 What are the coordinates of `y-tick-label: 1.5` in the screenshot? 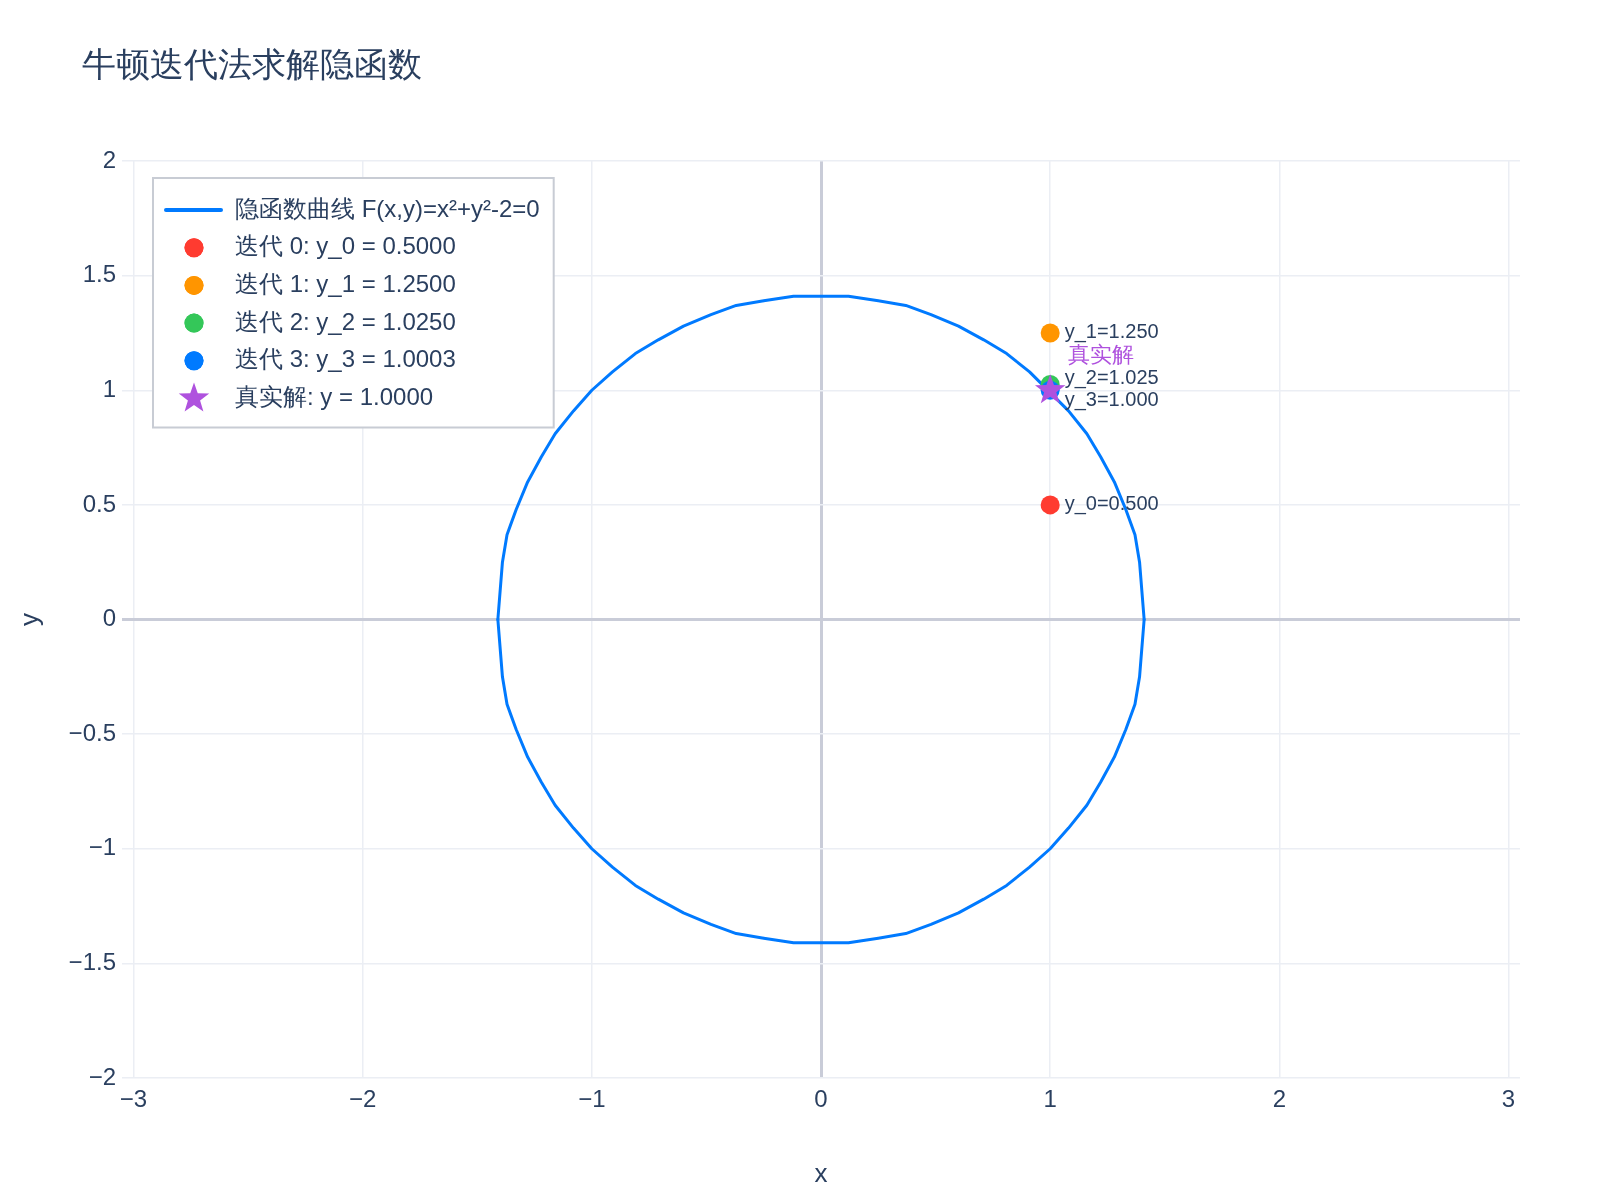 It's located at (99, 274).